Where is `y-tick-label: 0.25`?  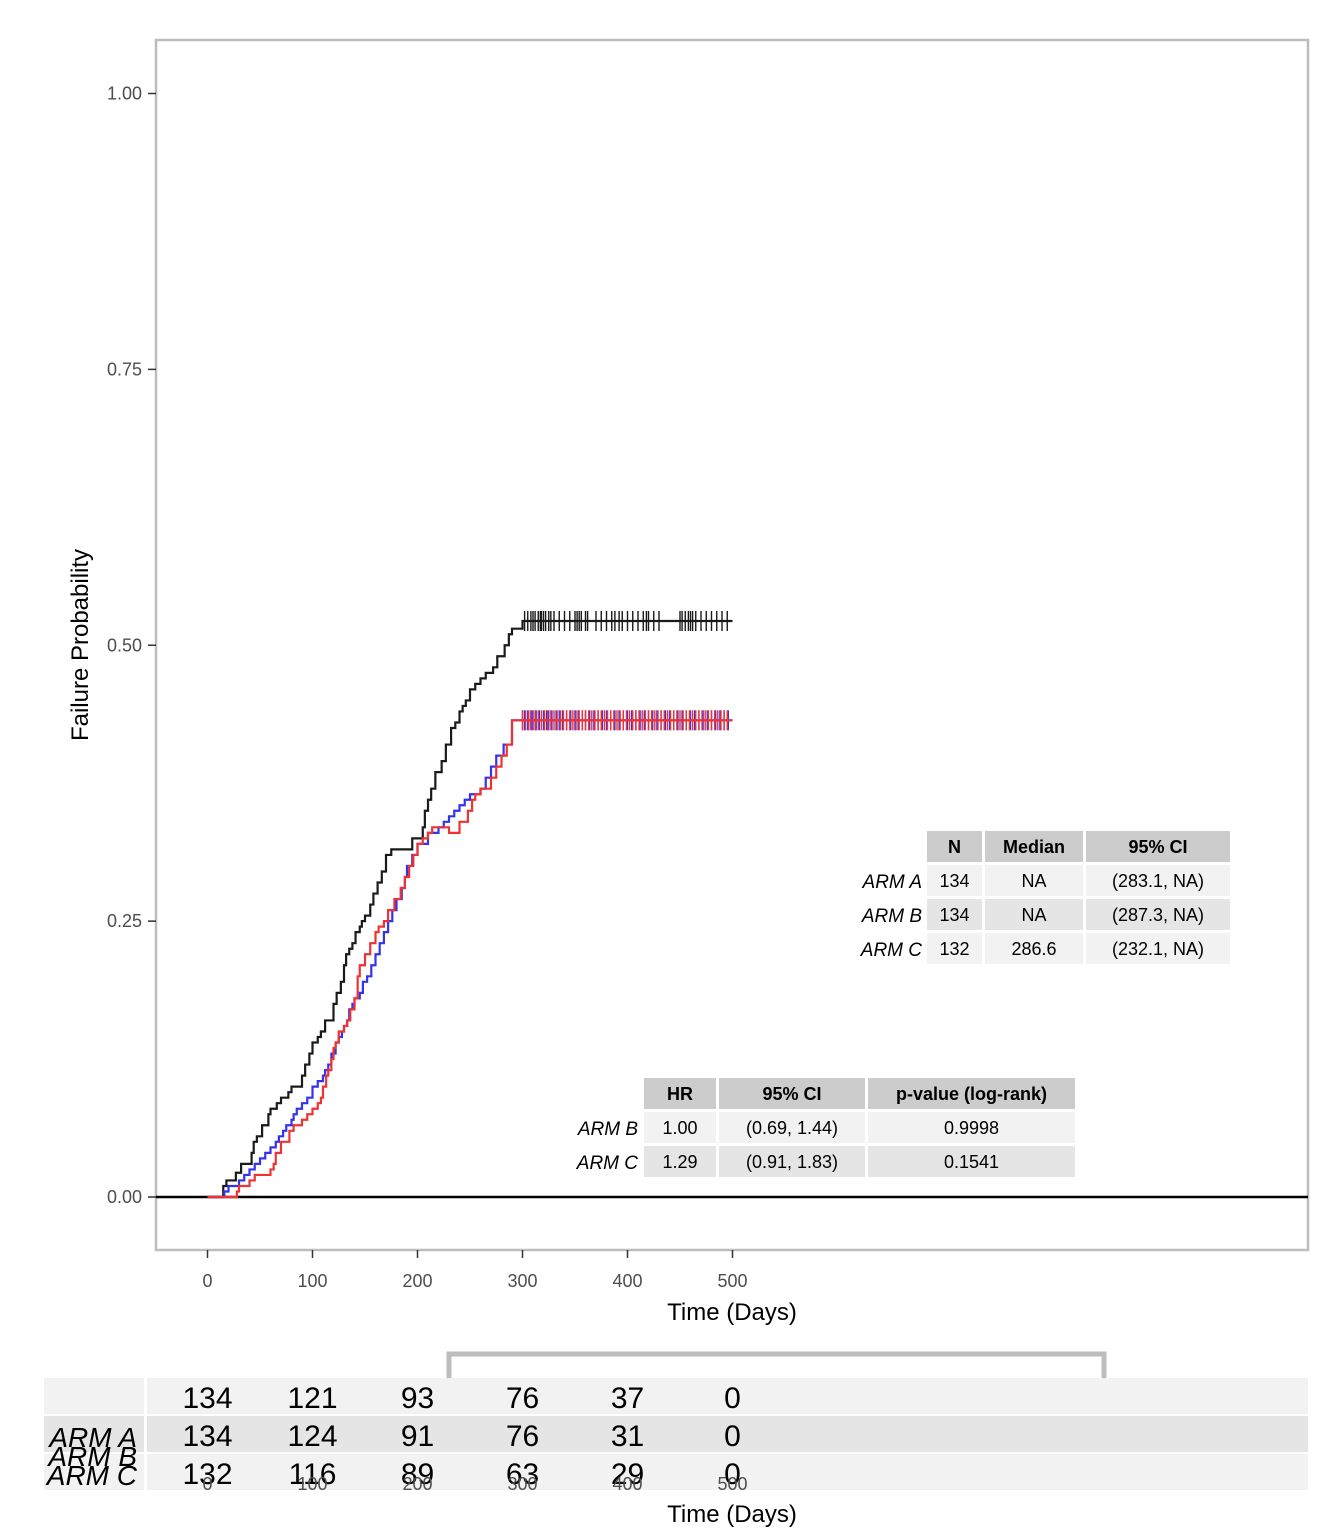
y-tick-label: 0.25 is located at coordinates (124, 921).